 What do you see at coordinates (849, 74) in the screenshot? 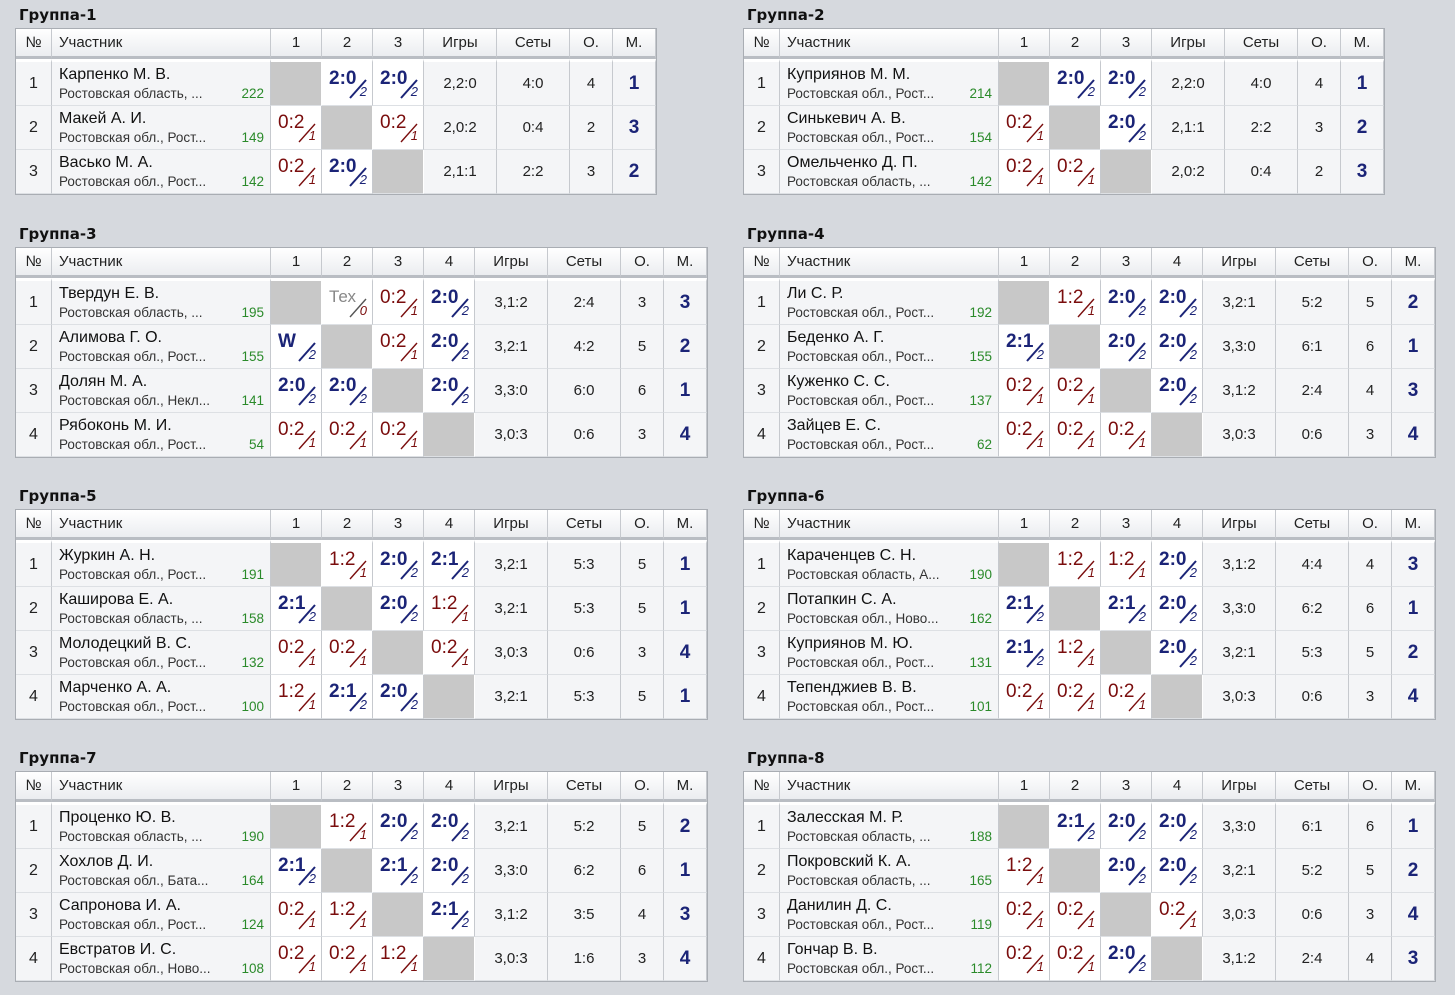
I see `player-name: Куприянов М. М.` at bounding box center [849, 74].